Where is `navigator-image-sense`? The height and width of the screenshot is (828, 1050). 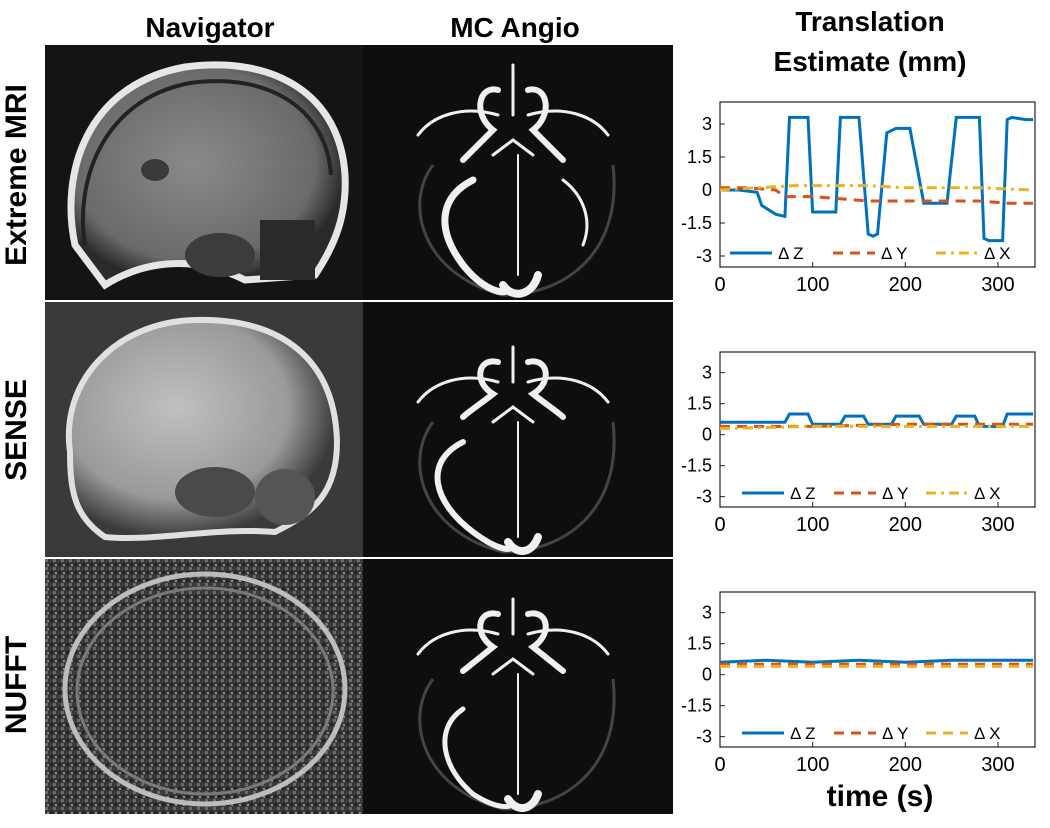 navigator-image-sense is located at coordinates (204, 429).